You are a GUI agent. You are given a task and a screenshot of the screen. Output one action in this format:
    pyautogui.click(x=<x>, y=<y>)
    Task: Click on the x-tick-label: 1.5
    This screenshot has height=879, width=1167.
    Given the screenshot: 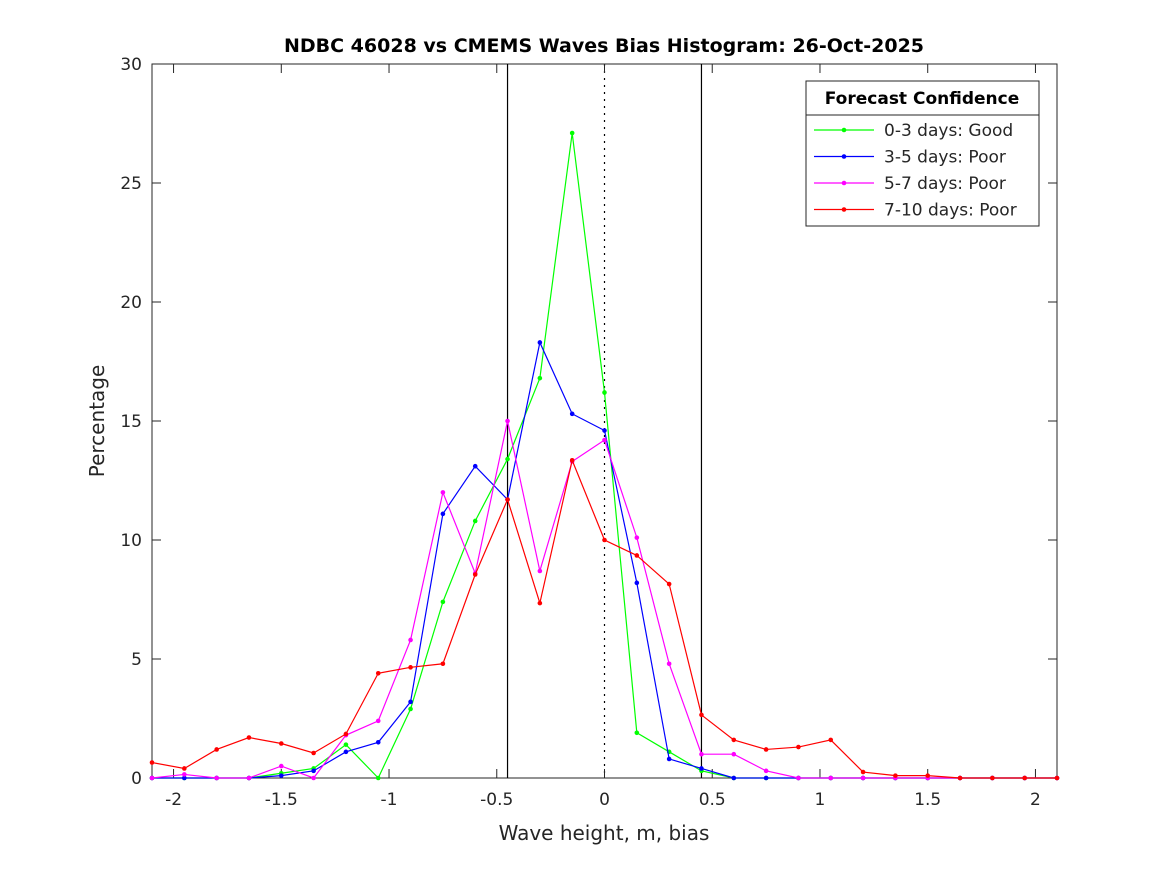 What is the action you would take?
    pyautogui.click(x=927, y=800)
    